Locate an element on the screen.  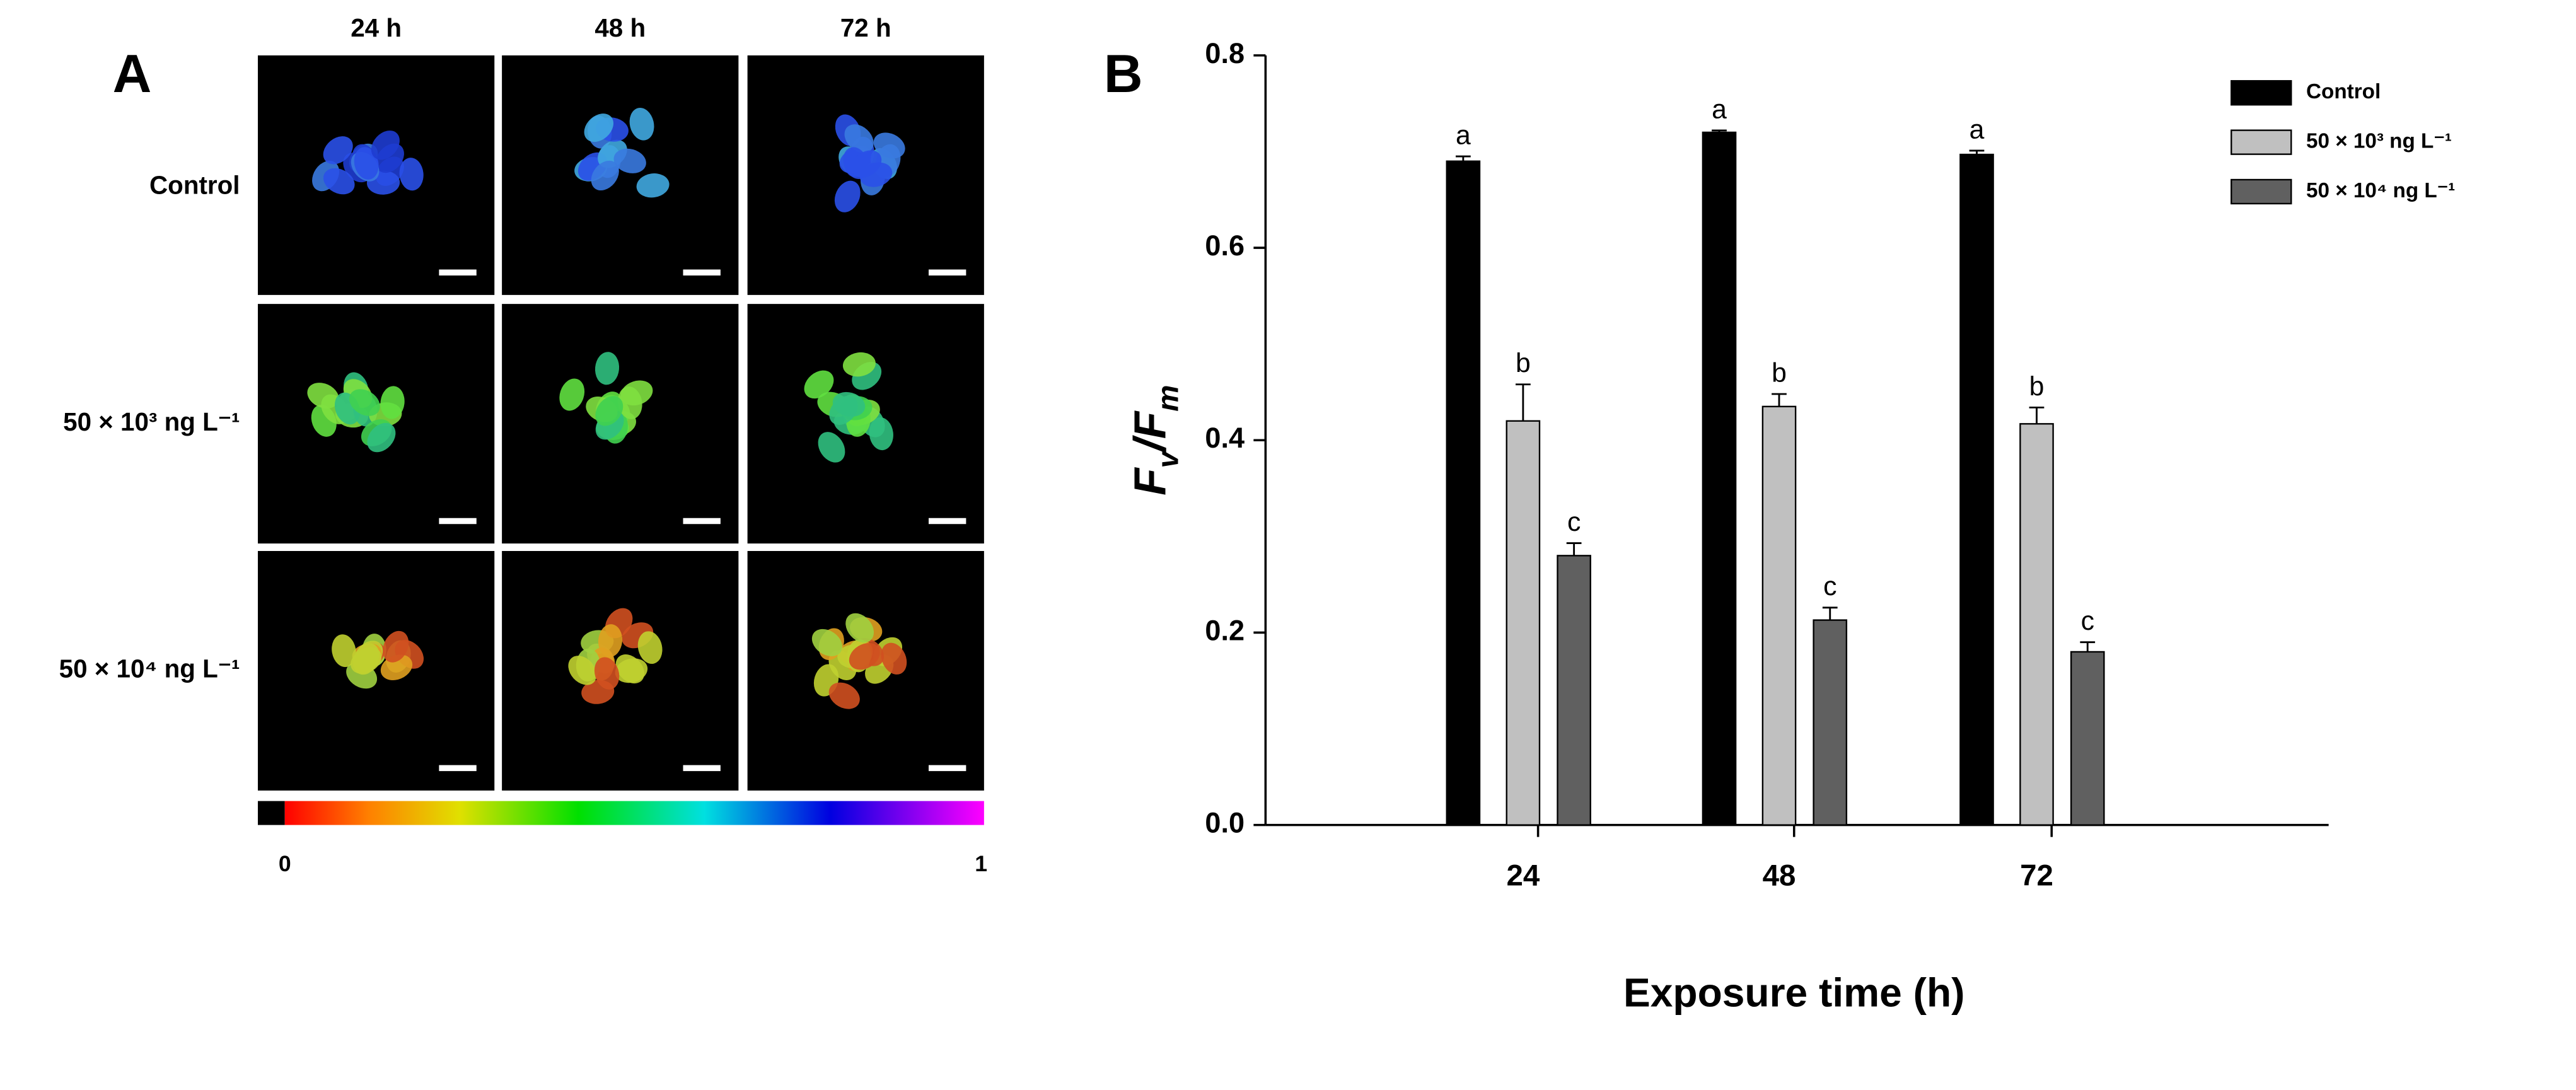
row-label: Control is located at coordinates (194, 185).